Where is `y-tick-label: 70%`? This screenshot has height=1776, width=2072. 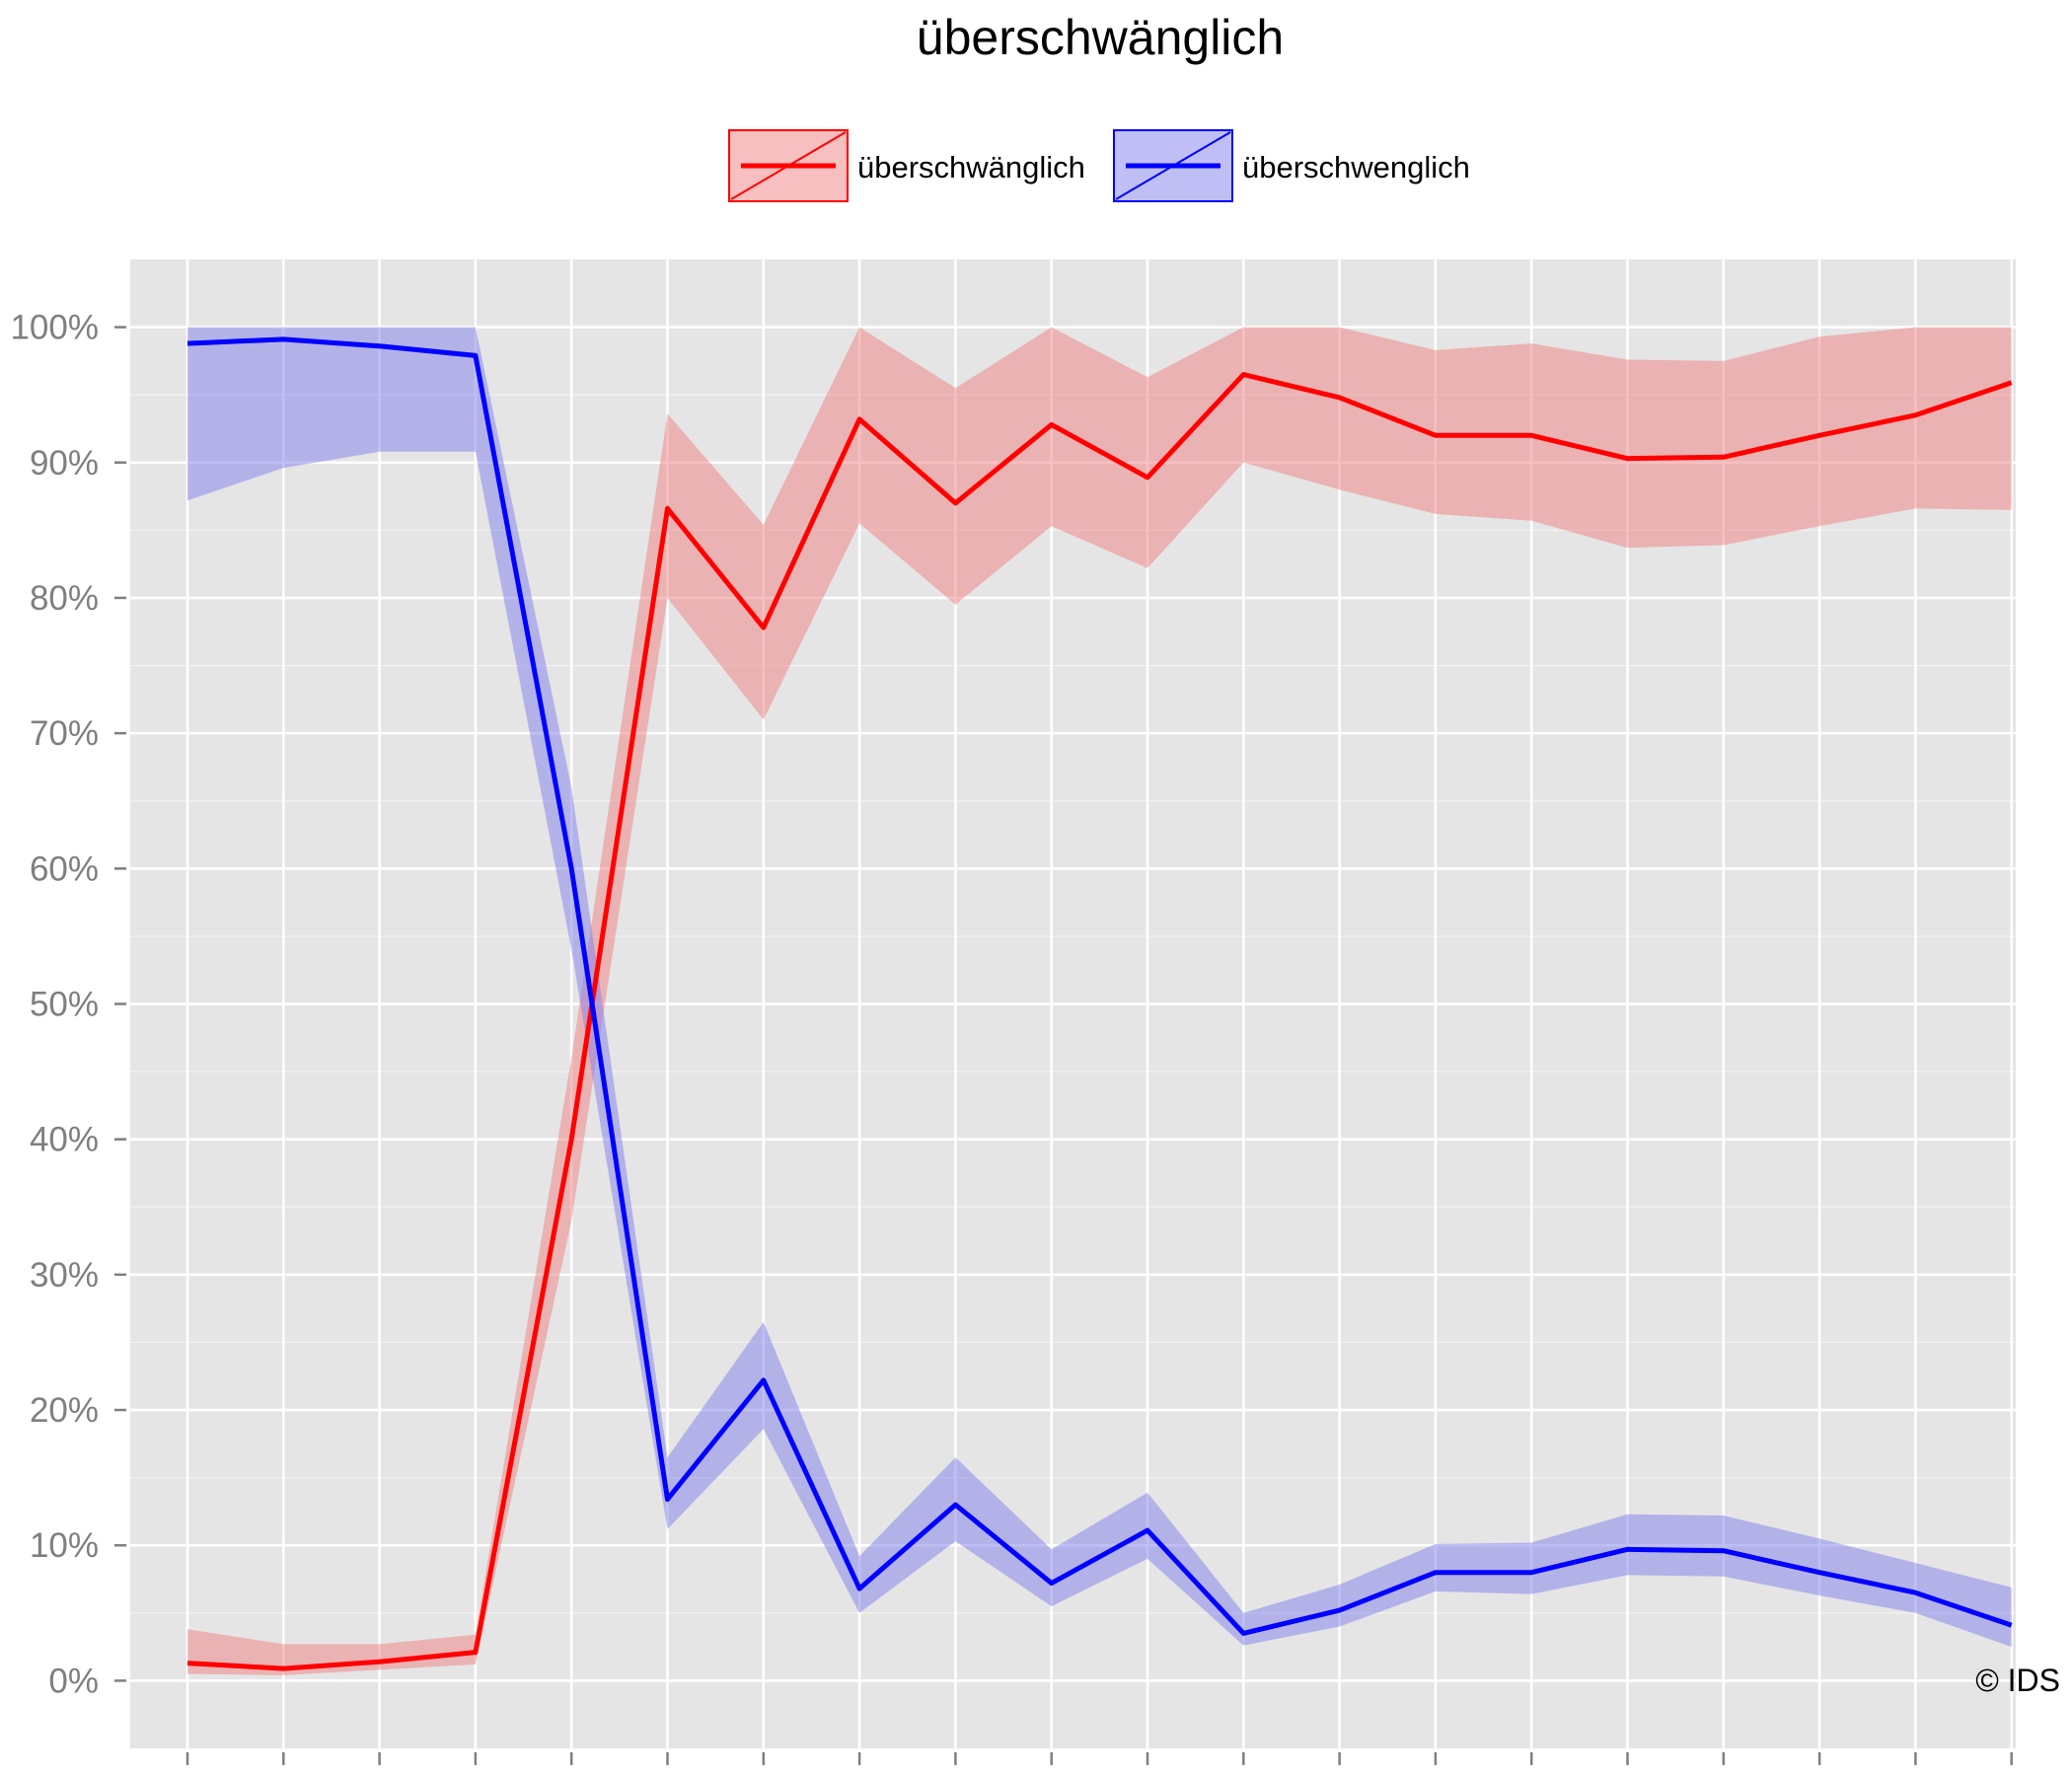 y-tick-label: 70% is located at coordinates (65, 733).